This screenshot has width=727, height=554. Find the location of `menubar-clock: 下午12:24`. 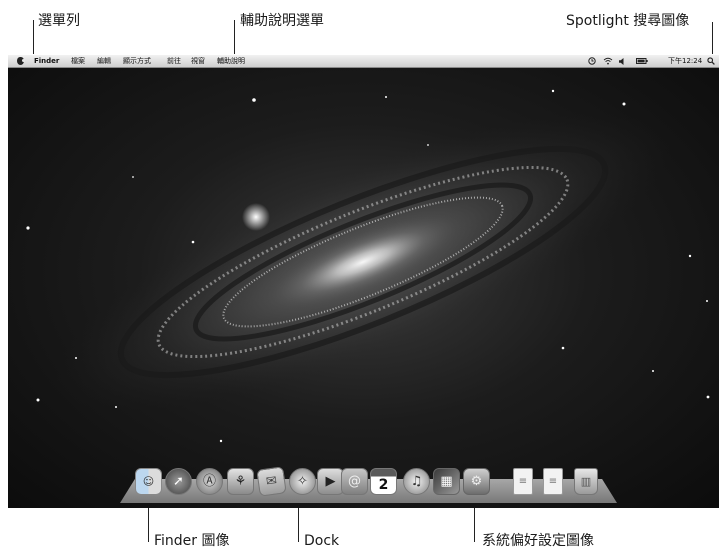

menubar-clock: 下午12:24 is located at coordinates (685, 61).